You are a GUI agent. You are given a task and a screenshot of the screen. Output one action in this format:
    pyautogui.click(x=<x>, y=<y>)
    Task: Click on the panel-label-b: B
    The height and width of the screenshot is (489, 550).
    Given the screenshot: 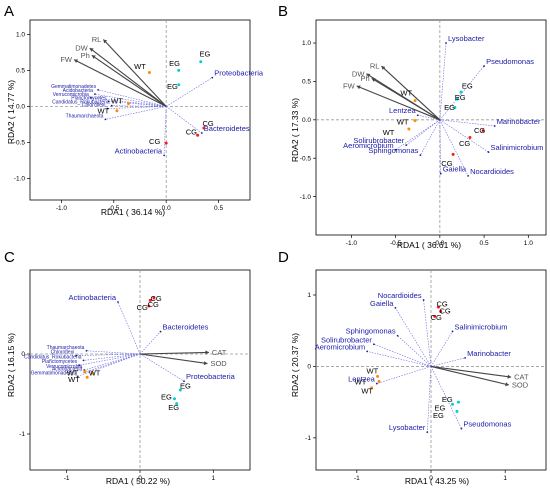 What is the action you would take?
    pyautogui.click(x=283, y=11)
    